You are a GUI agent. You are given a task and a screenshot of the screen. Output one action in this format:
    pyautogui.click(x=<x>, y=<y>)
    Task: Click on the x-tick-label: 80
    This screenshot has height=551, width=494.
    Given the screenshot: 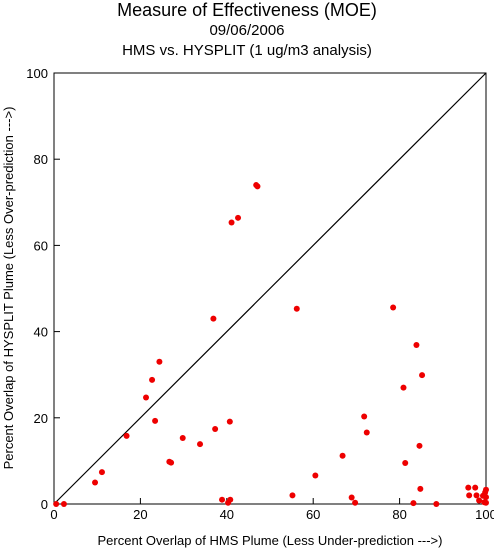 What is the action you would take?
    pyautogui.click(x=399, y=514)
    